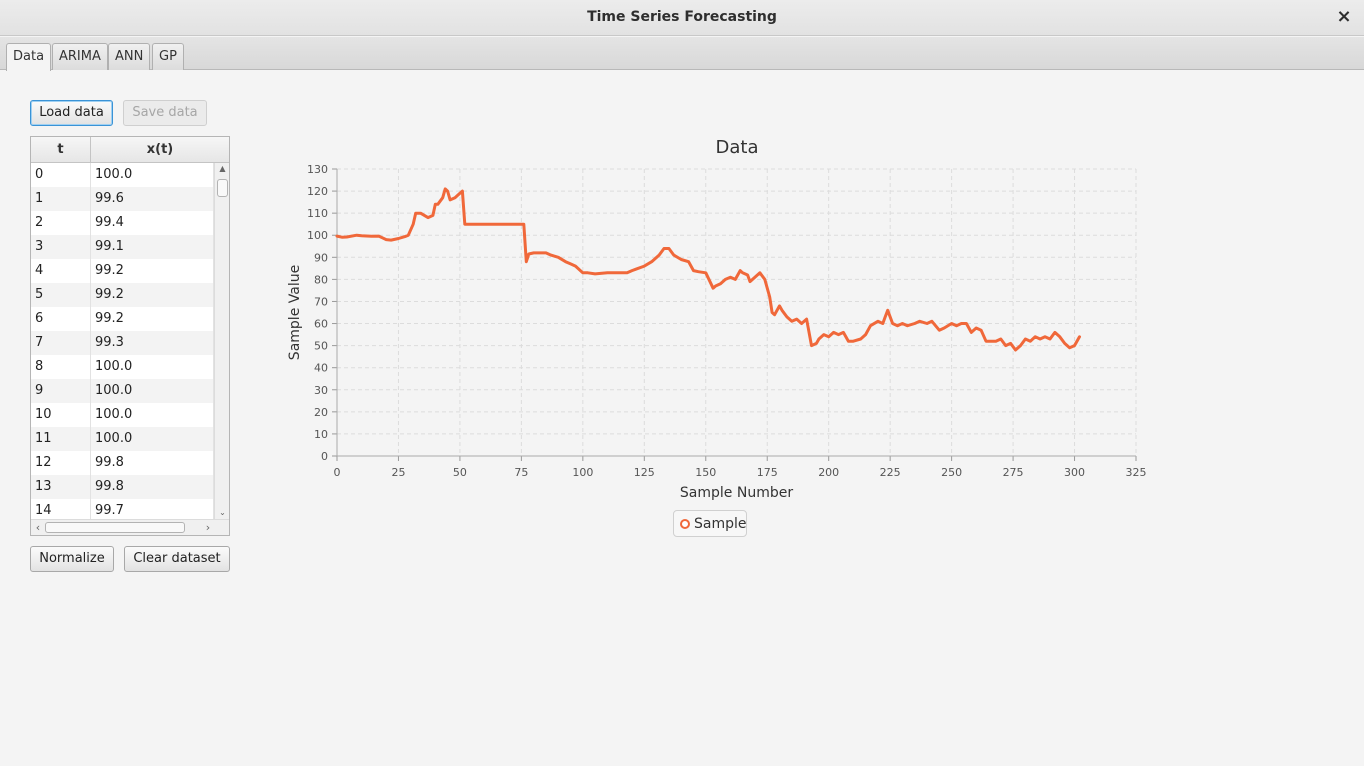  What do you see at coordinates (317, 213) in the screenshot?
I see `y-tick-label: 110` at bounding box center [317, 213].